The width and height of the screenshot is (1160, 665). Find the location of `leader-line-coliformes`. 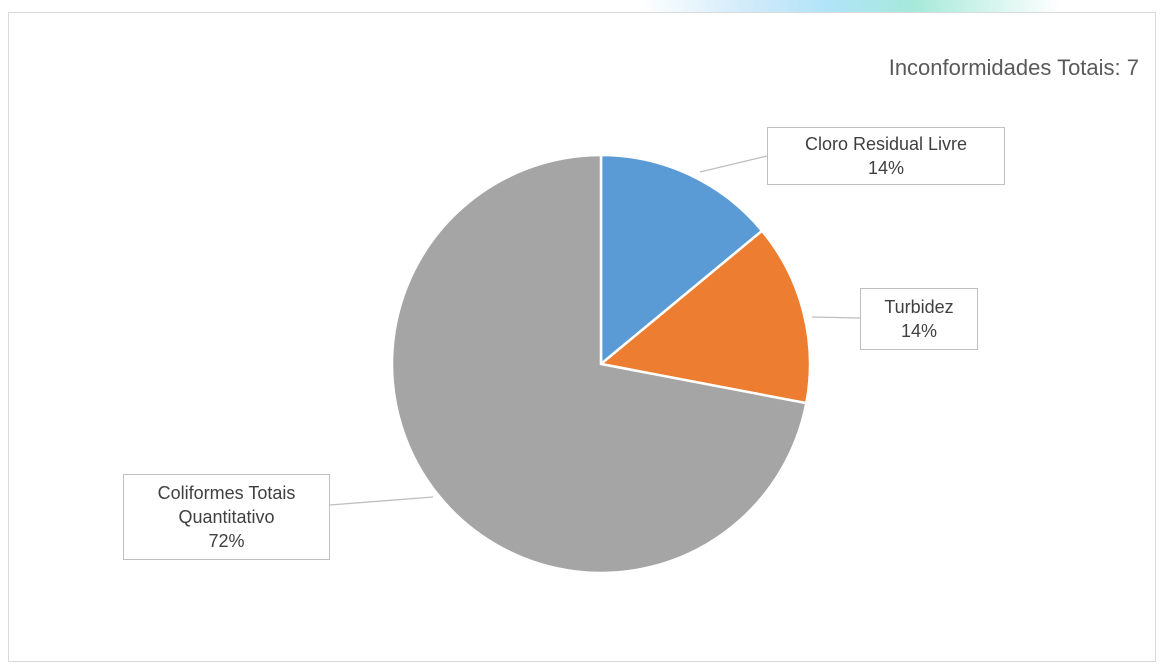

leader-line-coliformes is located at coordinates (381, 501).